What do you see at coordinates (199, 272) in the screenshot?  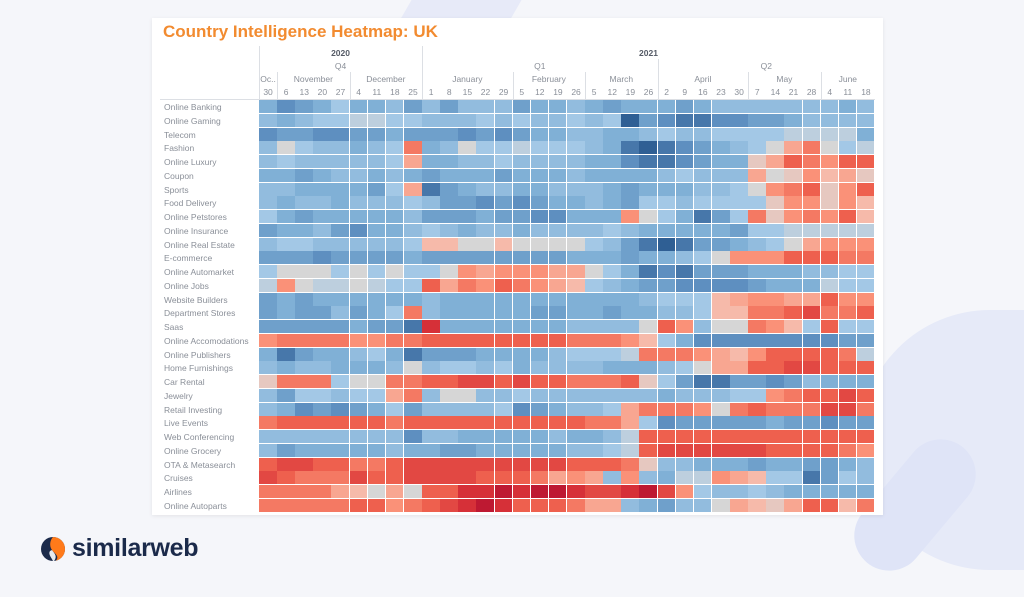 I see `row-label: Online Automarket` at bounding box center [199, 272].